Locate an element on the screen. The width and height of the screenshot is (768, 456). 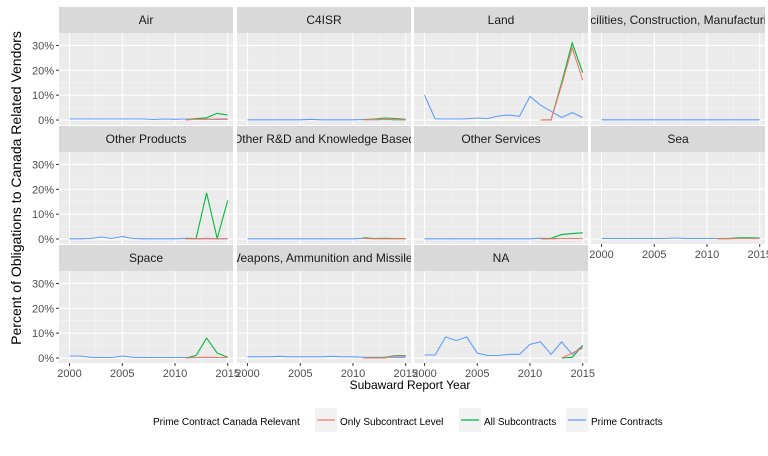
legend-title: Prime Contract Canada Relevant is located at coordinates (226, 422).